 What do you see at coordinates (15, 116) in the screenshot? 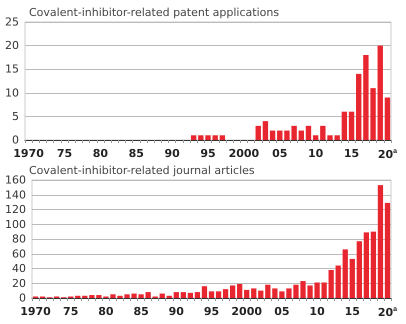
I see `y-tick-label: 5` at bounding box center [15, 116].